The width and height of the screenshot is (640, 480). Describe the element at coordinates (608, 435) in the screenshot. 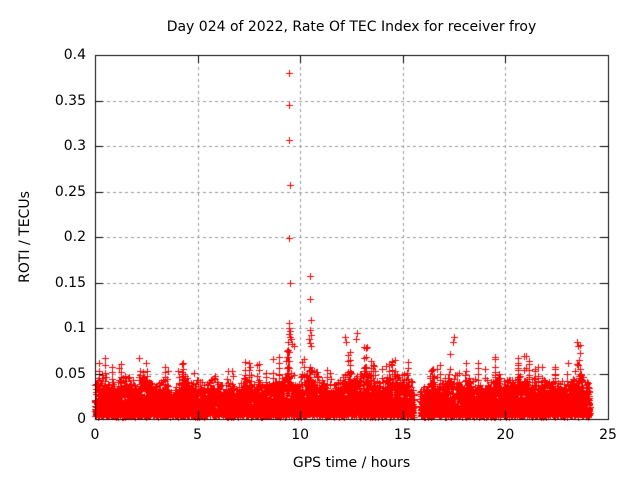

I see `x-tick-label: 25` at that location.